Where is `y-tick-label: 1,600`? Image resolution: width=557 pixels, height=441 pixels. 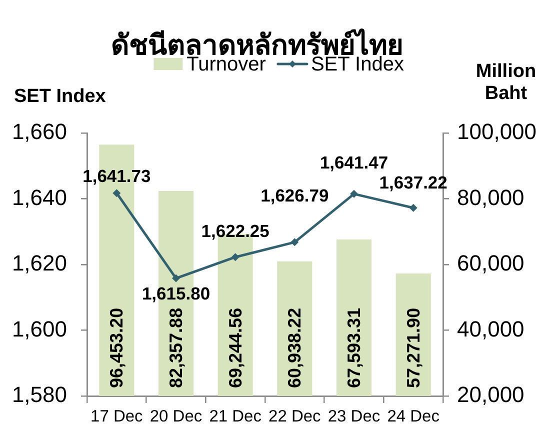 y-tick-label: 1,600 is located at coordinates (39, 329).